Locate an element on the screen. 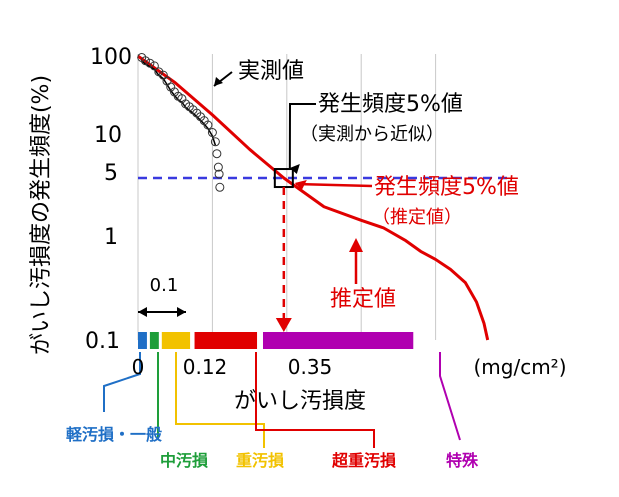  x-tick-label: 0 is located at coordinates (138, 367).